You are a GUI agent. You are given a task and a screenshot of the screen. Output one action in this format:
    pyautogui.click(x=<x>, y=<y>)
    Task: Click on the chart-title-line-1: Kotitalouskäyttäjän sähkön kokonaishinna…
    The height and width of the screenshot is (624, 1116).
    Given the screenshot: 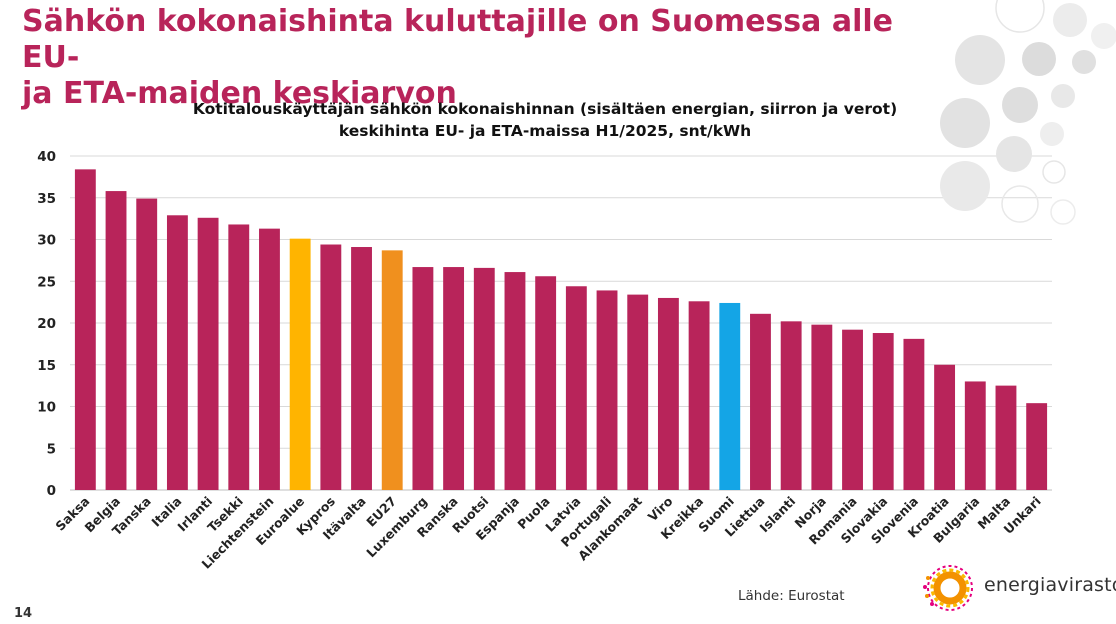 What is the action you would take?
    pyautogui.click(x=545, y=109)
    